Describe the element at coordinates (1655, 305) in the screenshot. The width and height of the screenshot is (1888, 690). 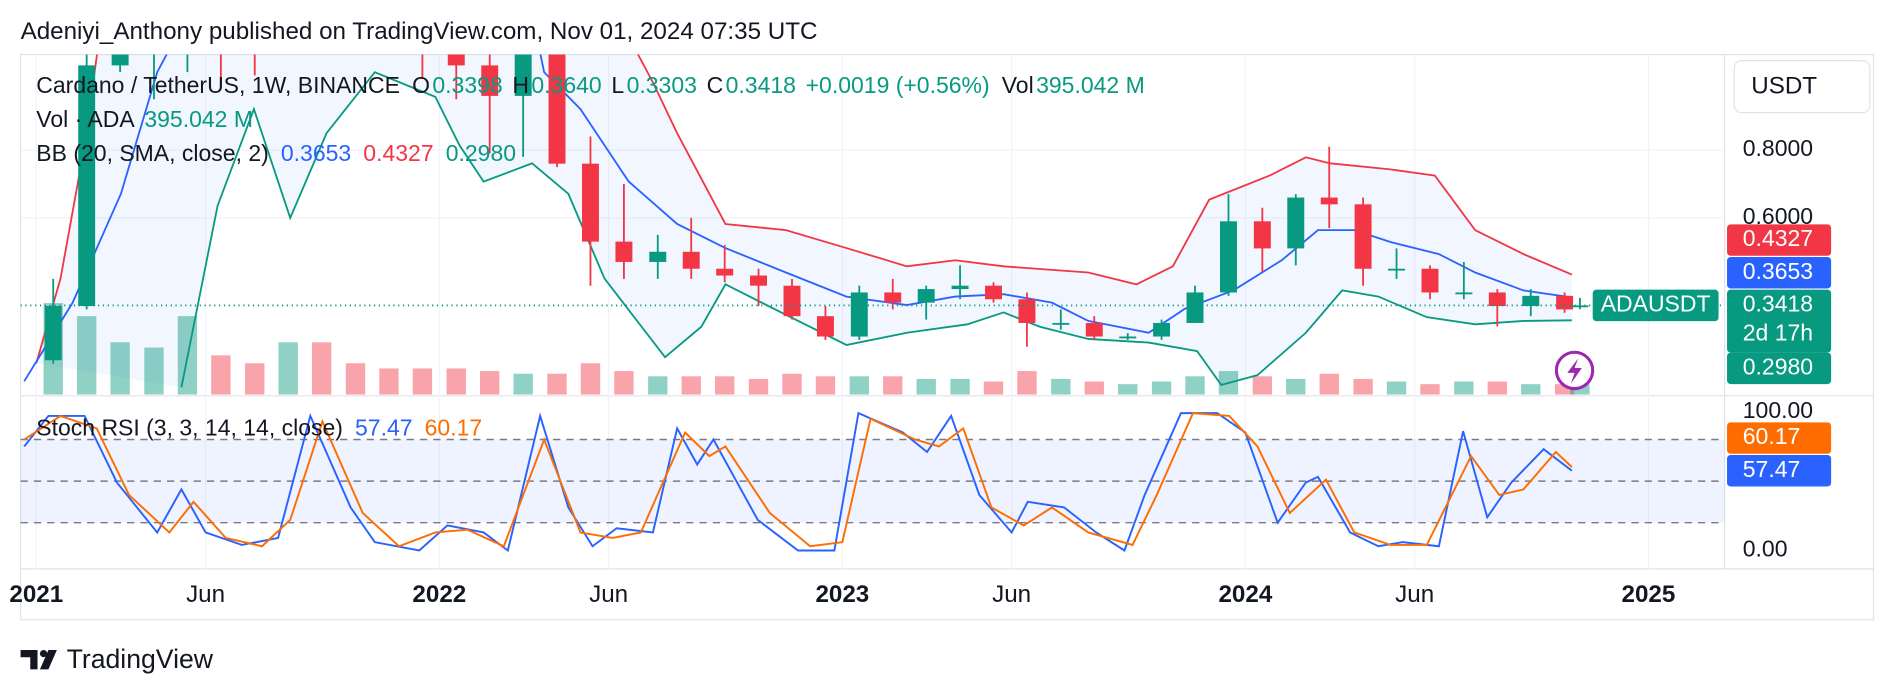
I see `symbol-label-box` at that location.